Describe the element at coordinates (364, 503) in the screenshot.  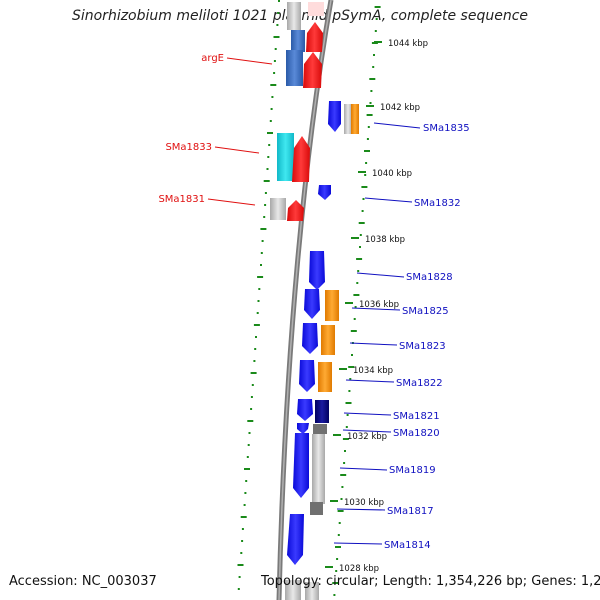
I see `scale-label: 1030 kbp` at that location.